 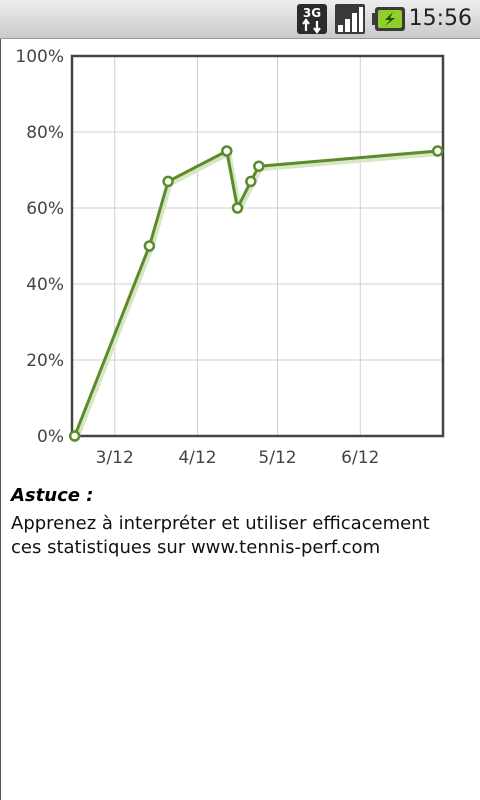 I want to click on y-tick-label: 20%, so click(x=45, y=361).